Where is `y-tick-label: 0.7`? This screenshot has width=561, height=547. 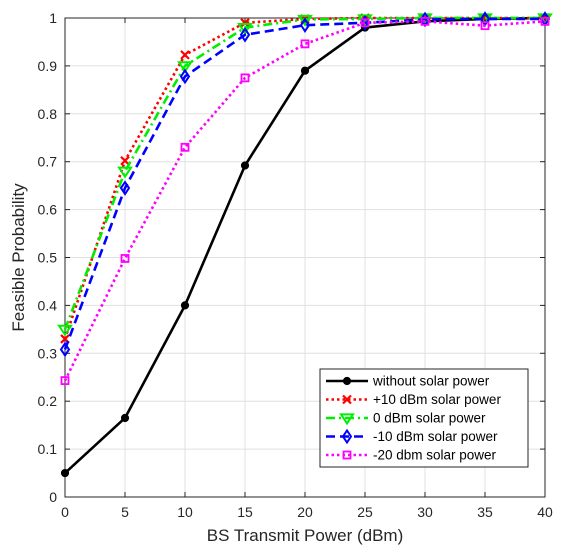 y-tick-label: 0.7 is located at coordinates (48, 162).